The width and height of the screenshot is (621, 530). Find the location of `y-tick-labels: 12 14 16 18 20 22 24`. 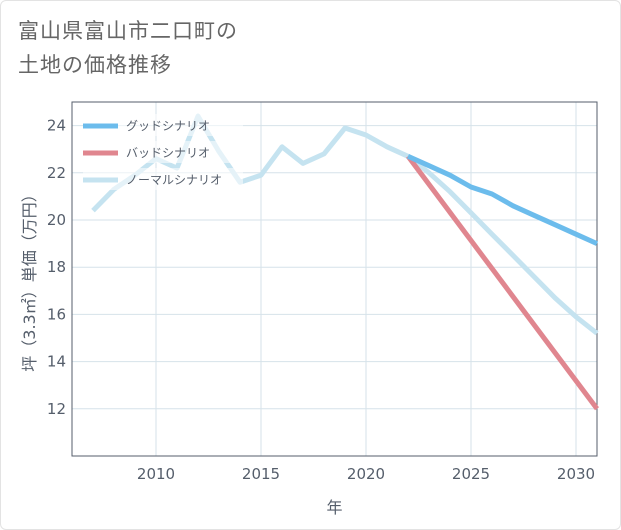

y-tick-labels: 12 14 16 18 20 22 24 is located at coordinates (56, 267).